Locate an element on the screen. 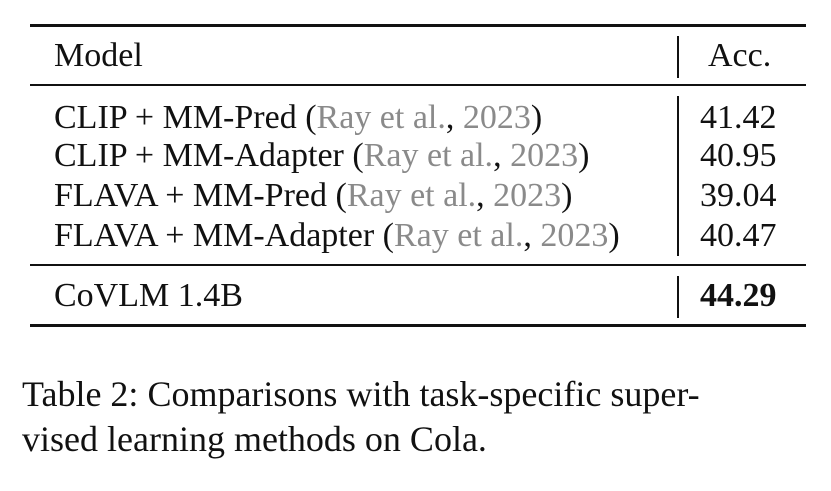 The image size is (831, 491). table-row-model: CLIP + MM-Pred (Ray et al., 2023) is located at coordinates (298, 117).